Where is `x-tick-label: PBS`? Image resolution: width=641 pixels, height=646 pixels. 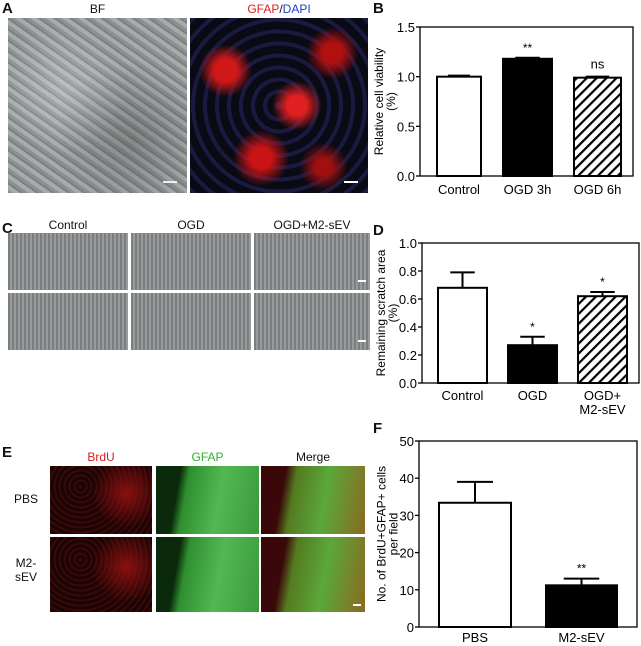 x-tick-label: PBS is located at coordinates (475, 637).